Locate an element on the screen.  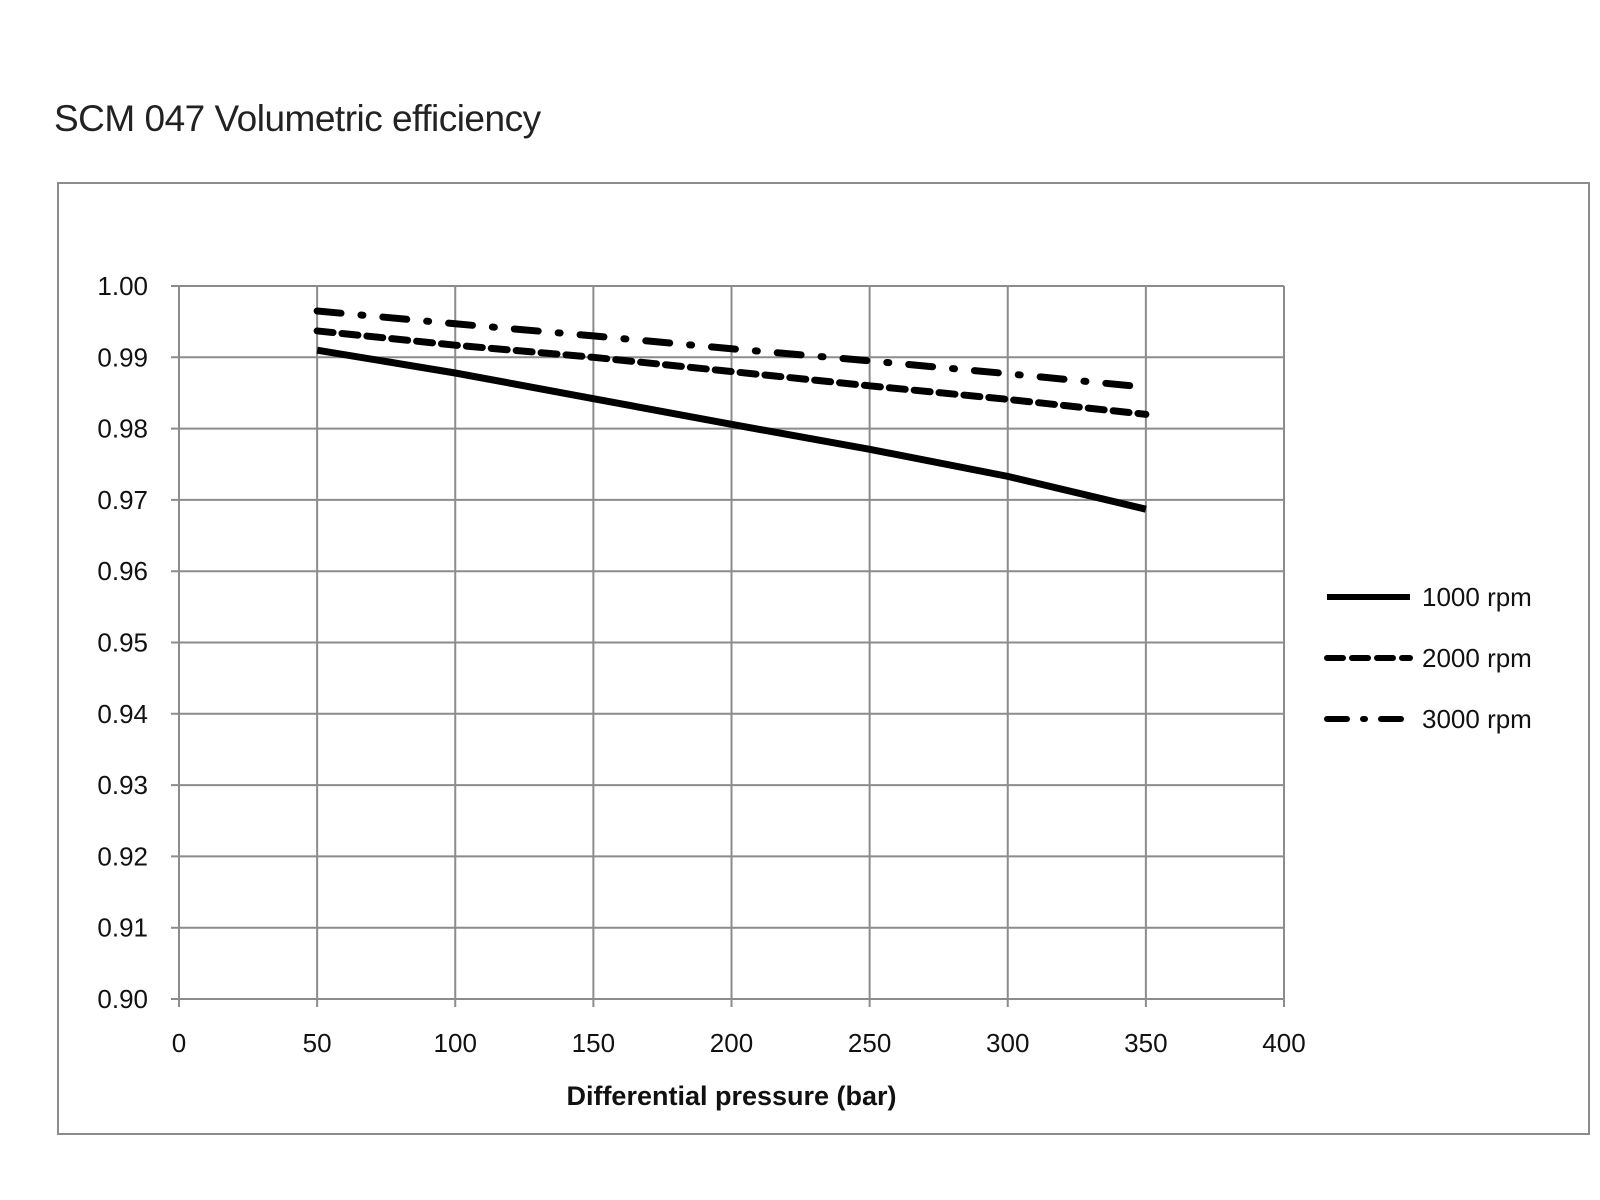
x-tick-label: 0 is located at coordinates (179, 1043).